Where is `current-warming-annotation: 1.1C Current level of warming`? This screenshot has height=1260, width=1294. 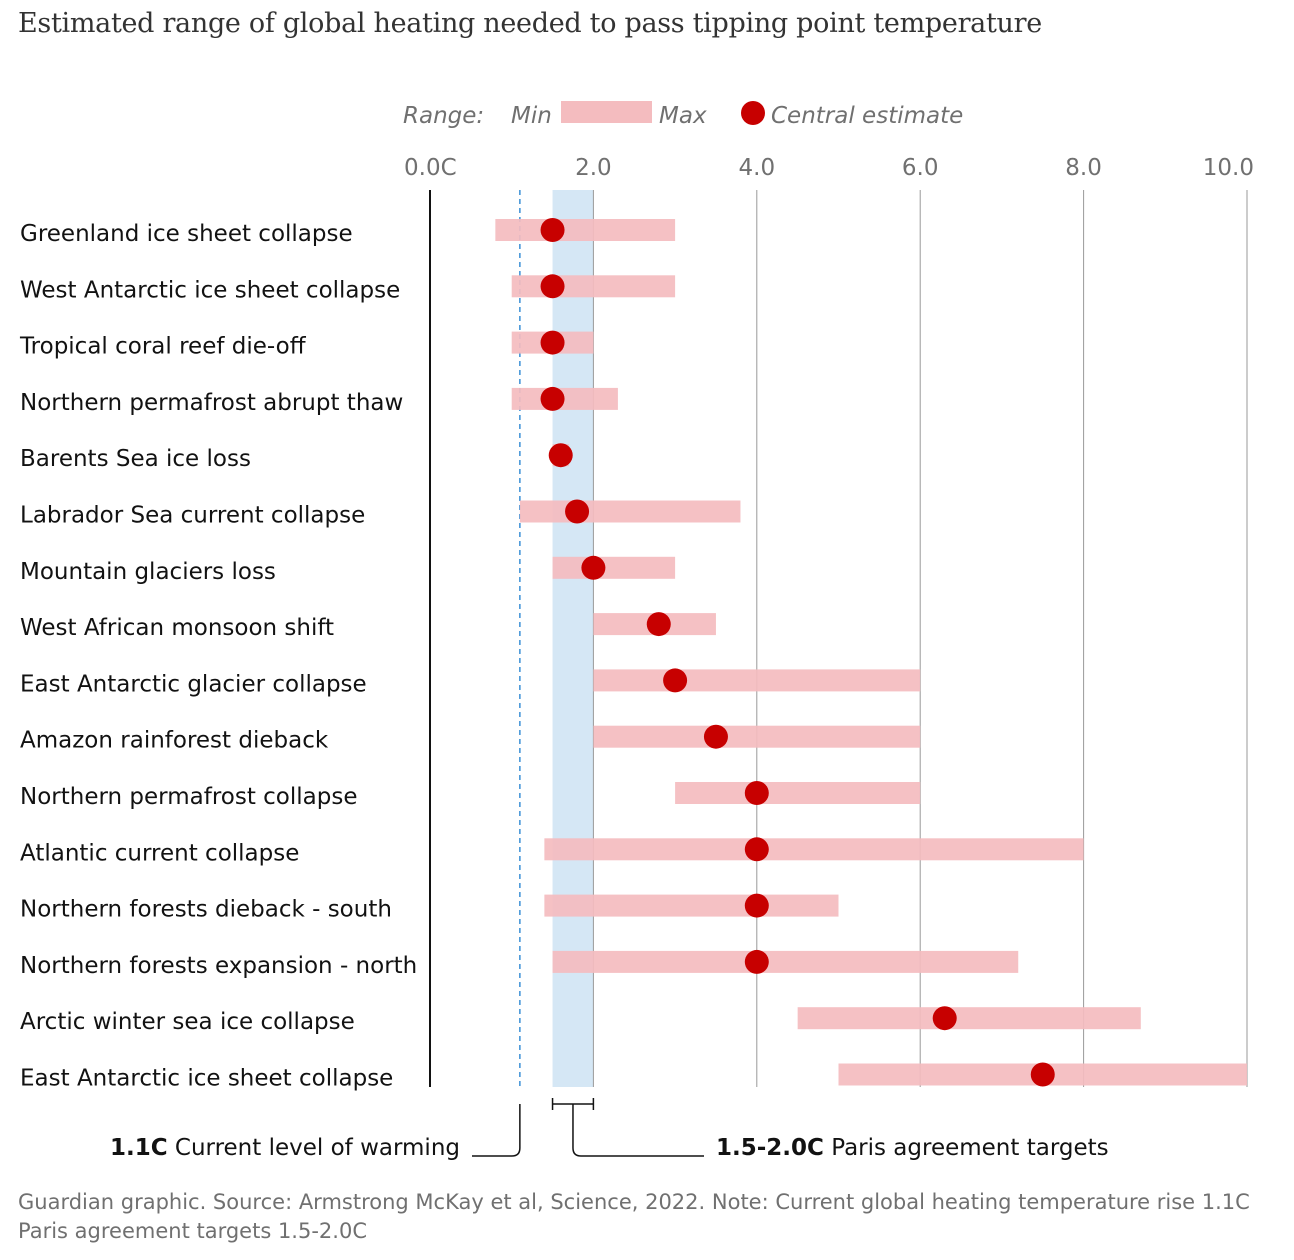 current-warming-annotation: 1.1C Current level of warming is located at coordinates (285, 1148).